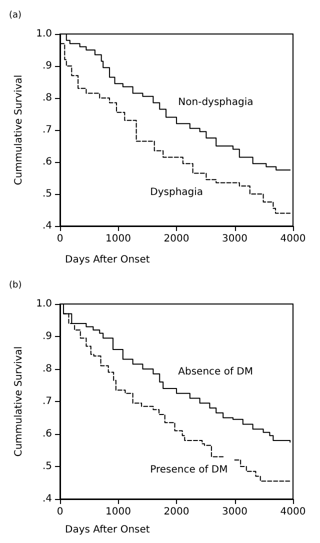 The image size is (320, 543). I want to click on series-label: Absence of DM, so click(216, 372).